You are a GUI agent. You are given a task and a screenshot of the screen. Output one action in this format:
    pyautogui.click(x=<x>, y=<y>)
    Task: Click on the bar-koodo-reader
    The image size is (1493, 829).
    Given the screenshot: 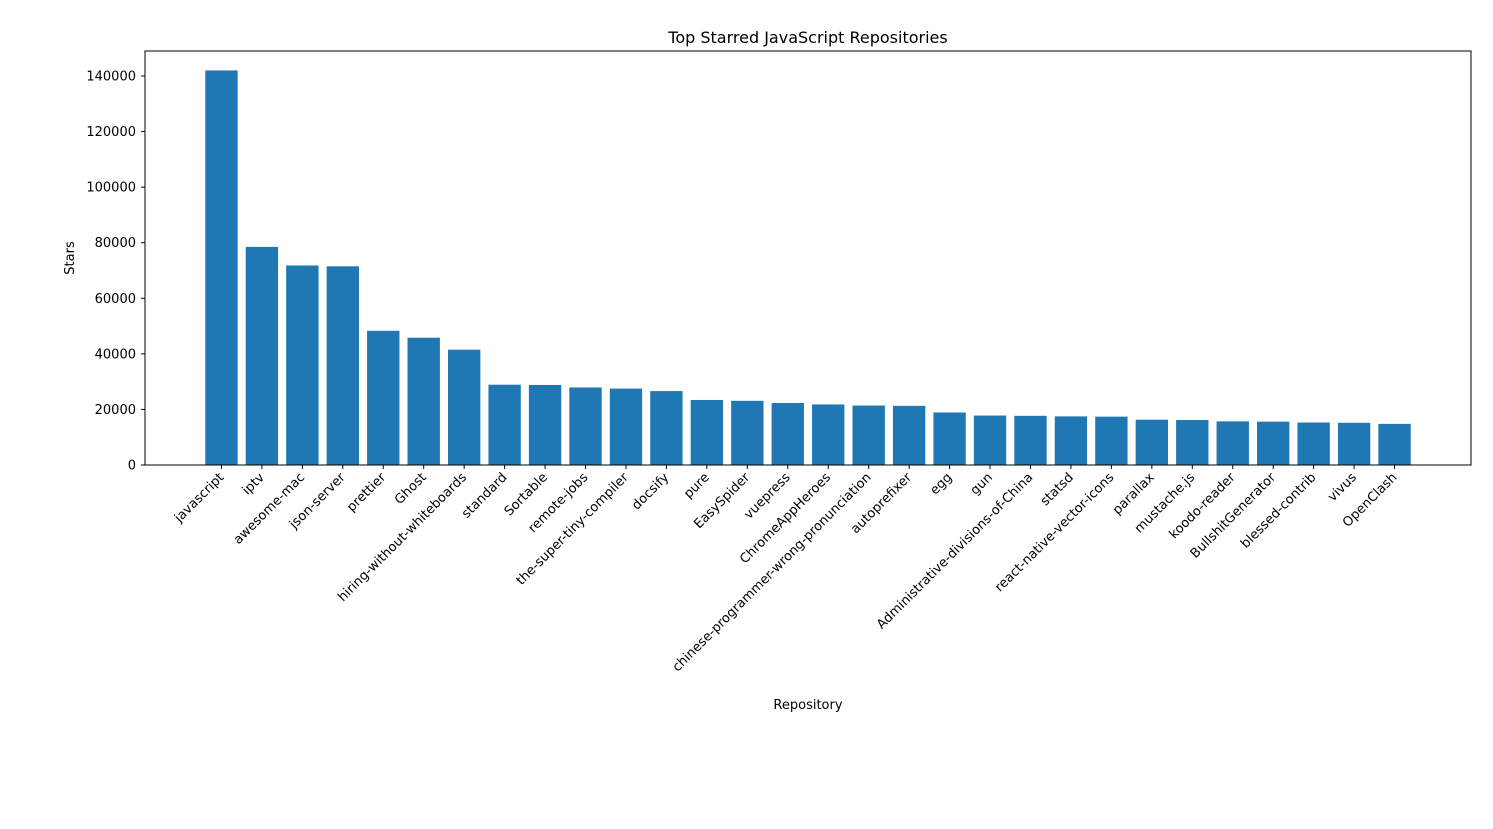 What is the action you would take?
    pyautogui.click(x=1232, y=443)
    